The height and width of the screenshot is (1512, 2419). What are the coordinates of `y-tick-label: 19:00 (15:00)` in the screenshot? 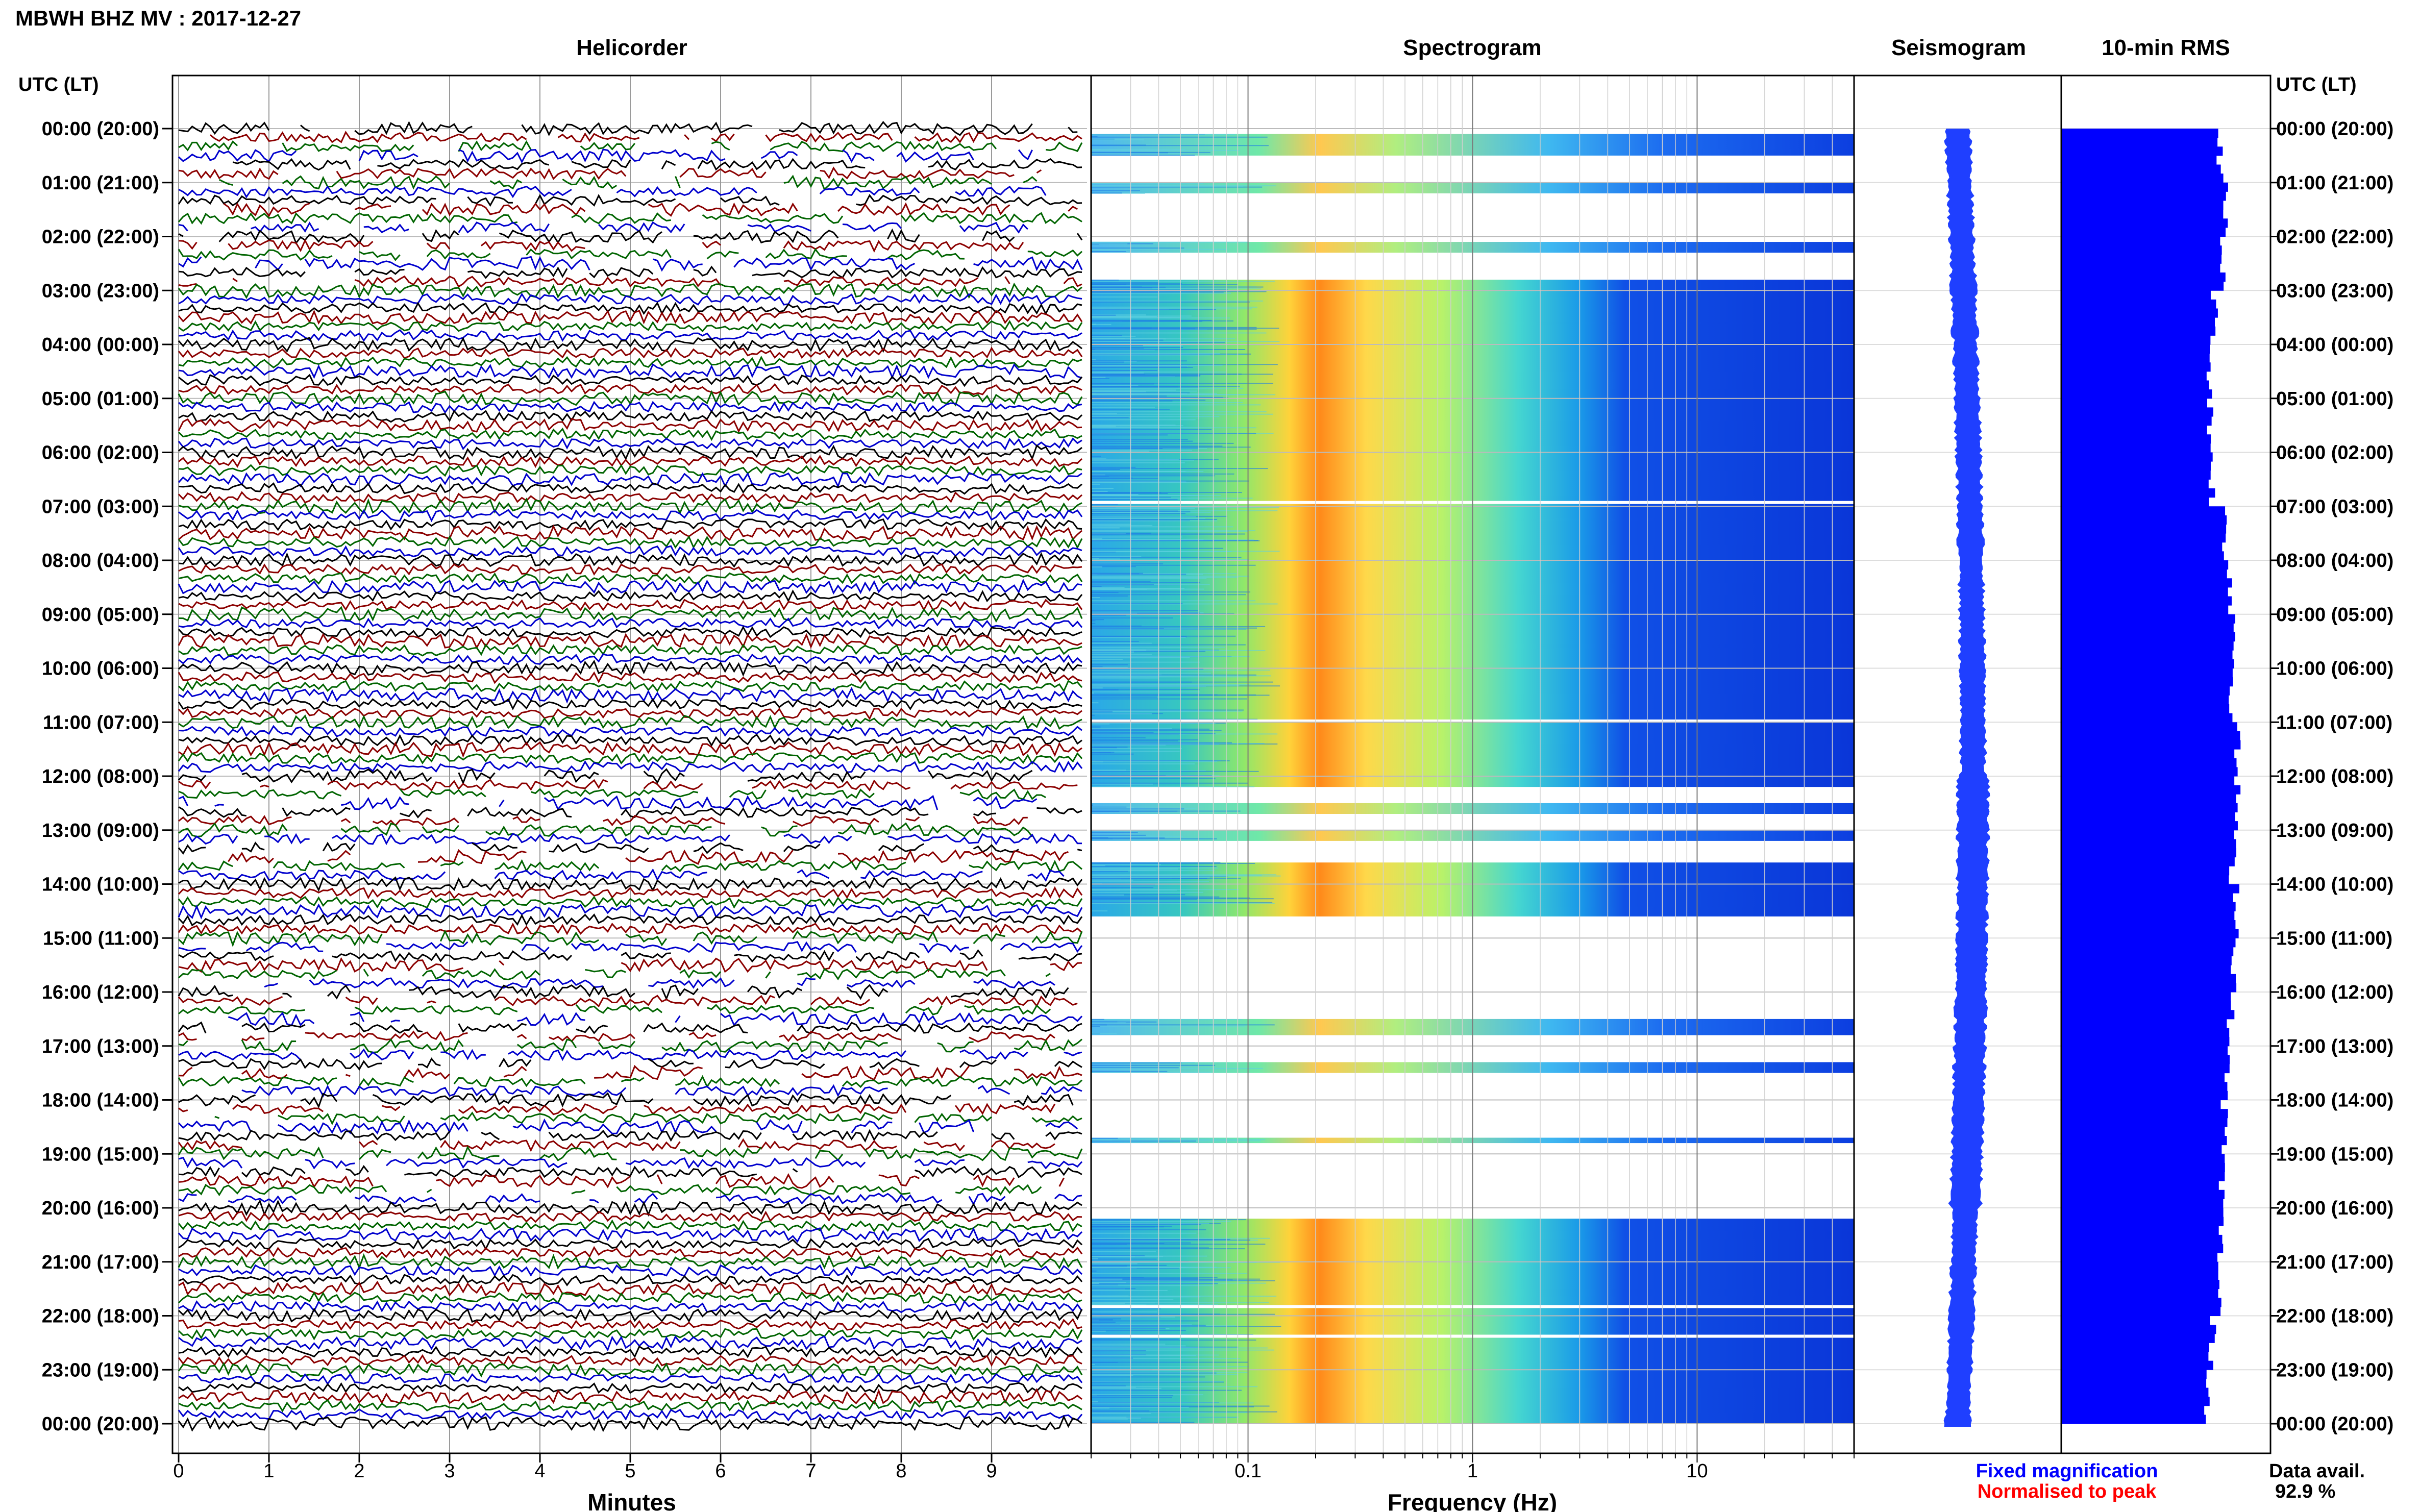 It's located at (100, 1154).